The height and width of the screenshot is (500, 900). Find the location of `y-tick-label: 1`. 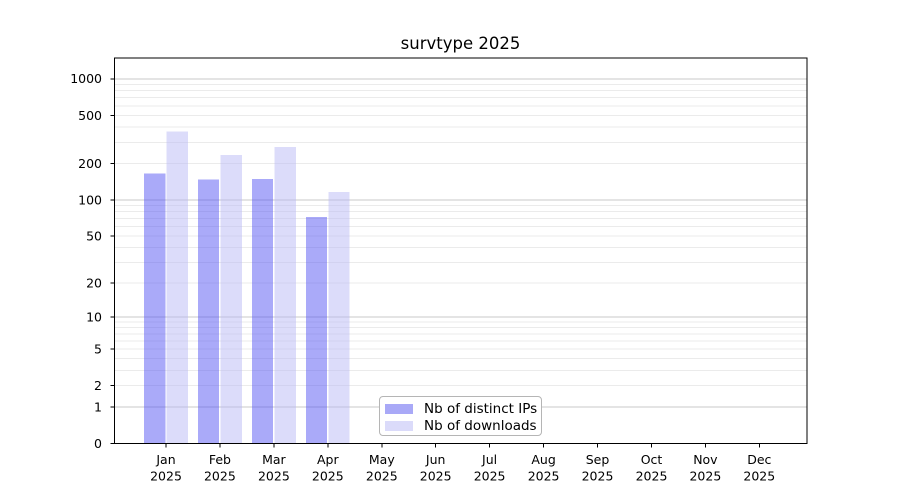

y-tick-label: 1 is located at coordinates (98, 407).